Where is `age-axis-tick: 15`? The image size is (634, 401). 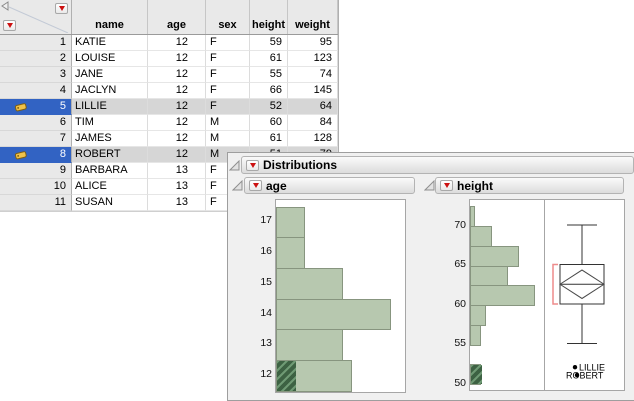 age-axis-tick: 15 is located at coordinates (266, 281).